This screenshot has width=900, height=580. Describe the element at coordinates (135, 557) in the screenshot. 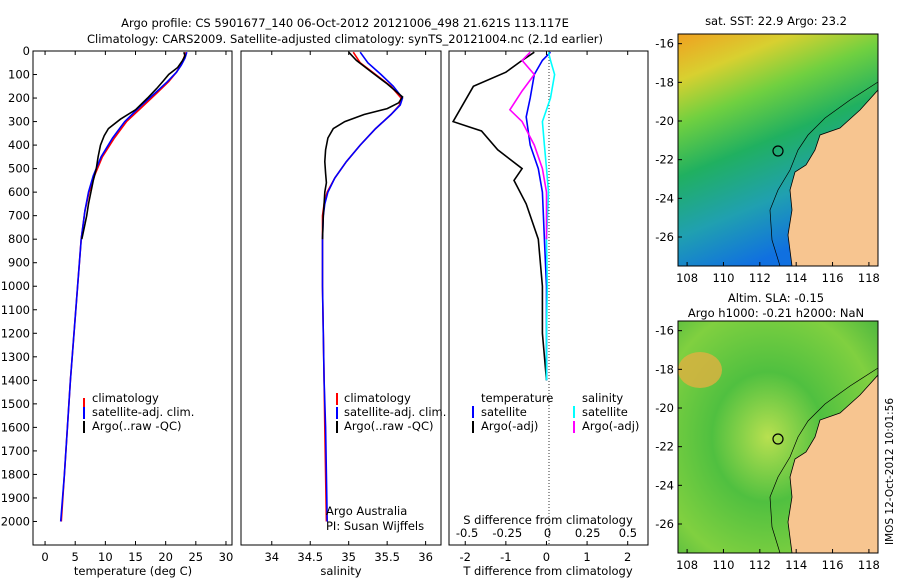

I see `x-tick-label: 15` at that location.